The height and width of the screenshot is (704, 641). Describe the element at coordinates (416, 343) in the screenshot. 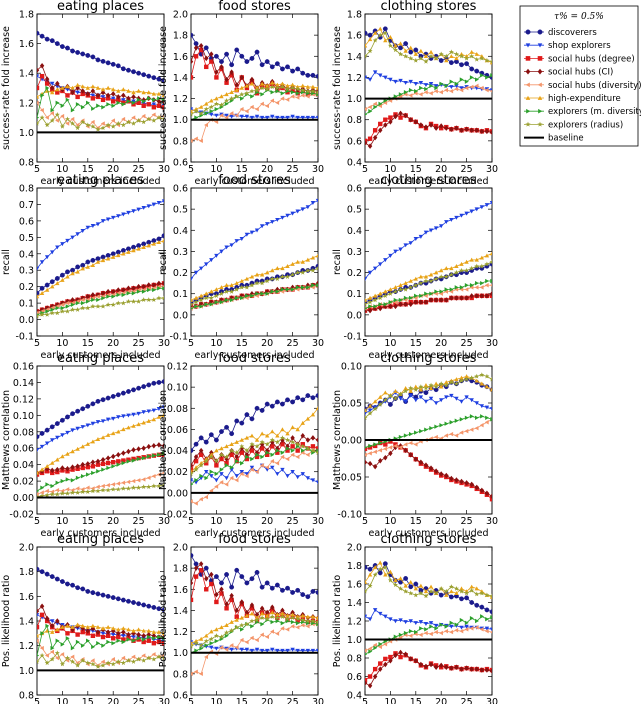

I see `x-tick-label: 15` at that location.